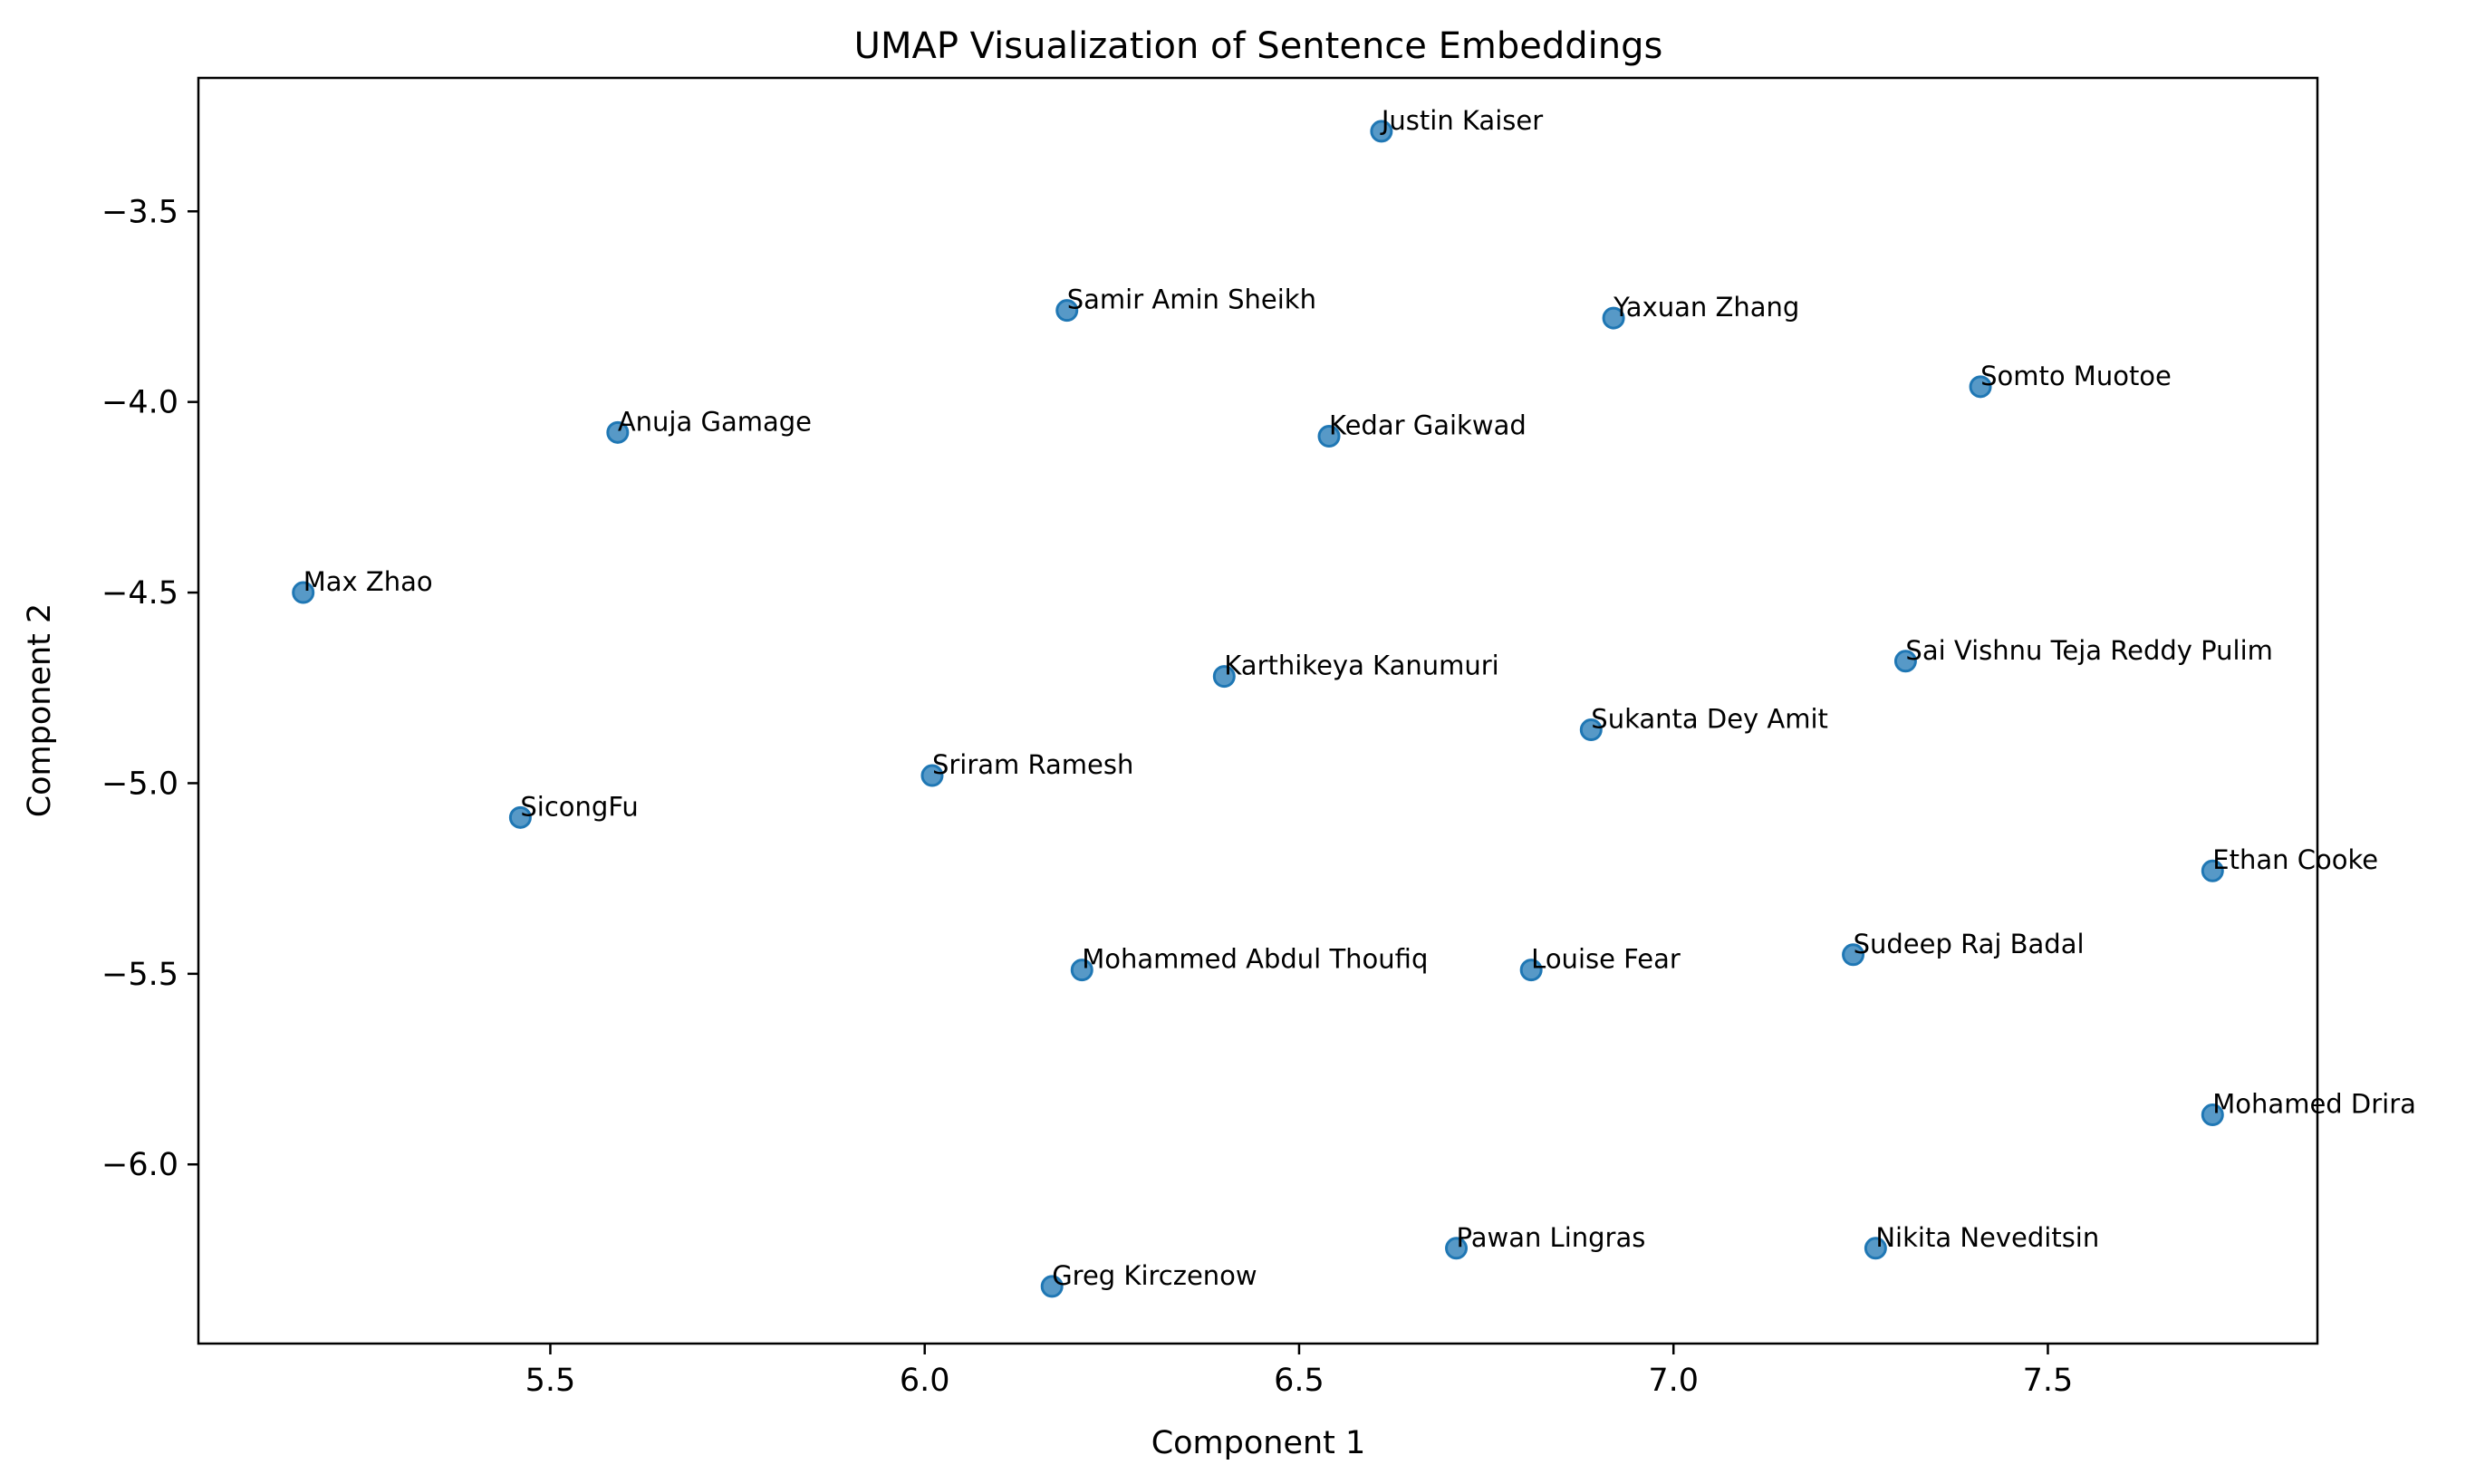 This screenshot has height=1484, width=2466. I want to click on y-tick-label: −4.5, so click(139, 593).